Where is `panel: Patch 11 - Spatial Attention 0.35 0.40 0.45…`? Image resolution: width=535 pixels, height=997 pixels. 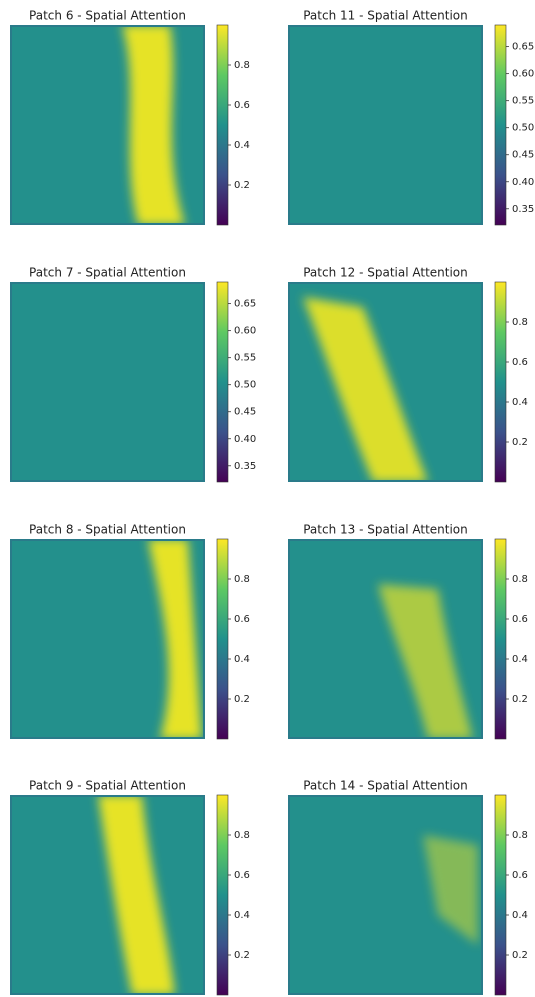
panel: Patch 11 - Spatial Attention 0.35 0.40 0.45… is located at coordinates (411, 117).